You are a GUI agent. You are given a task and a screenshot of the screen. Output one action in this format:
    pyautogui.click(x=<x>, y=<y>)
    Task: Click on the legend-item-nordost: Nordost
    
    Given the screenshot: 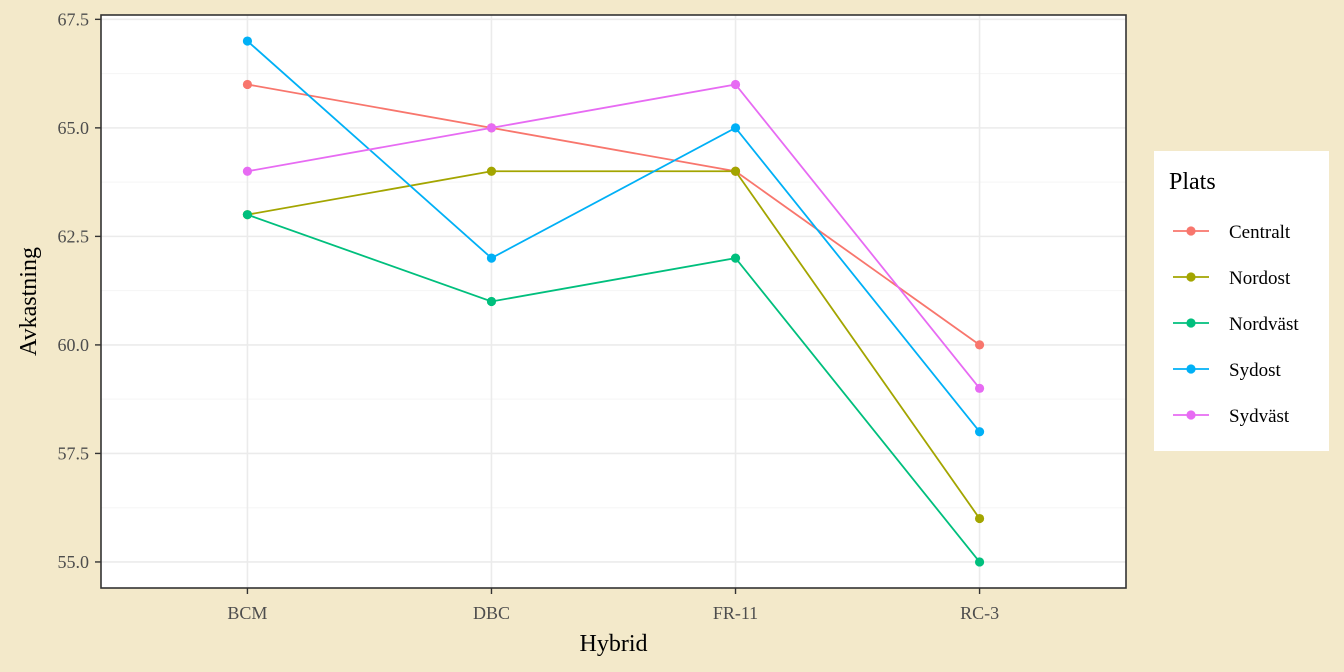 What is the action you would take?
    pyautogui.click(x=1232, y=278)
    